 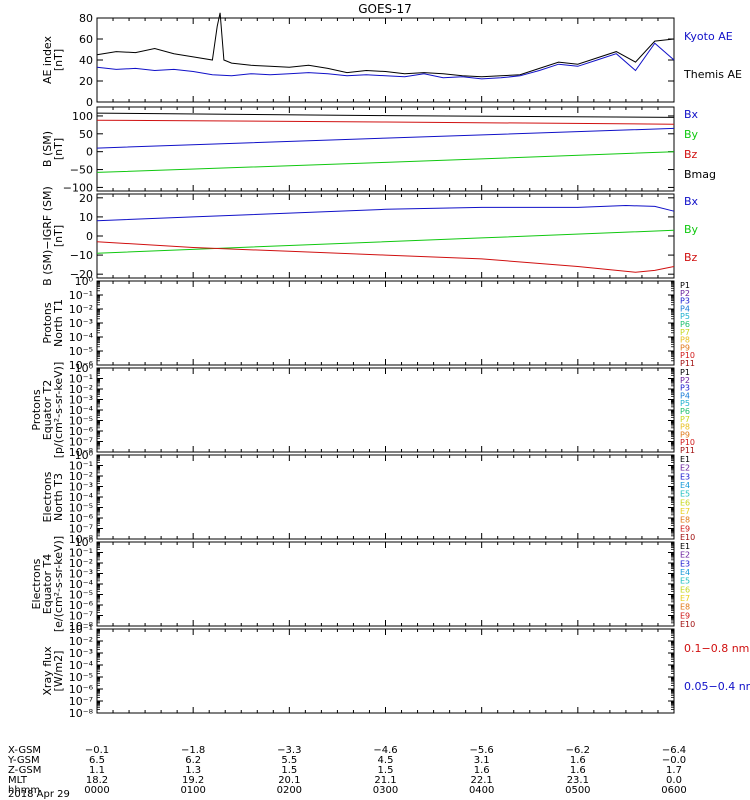 I want to click on x-tick-value: −3.3, so click(x=289, y=750).